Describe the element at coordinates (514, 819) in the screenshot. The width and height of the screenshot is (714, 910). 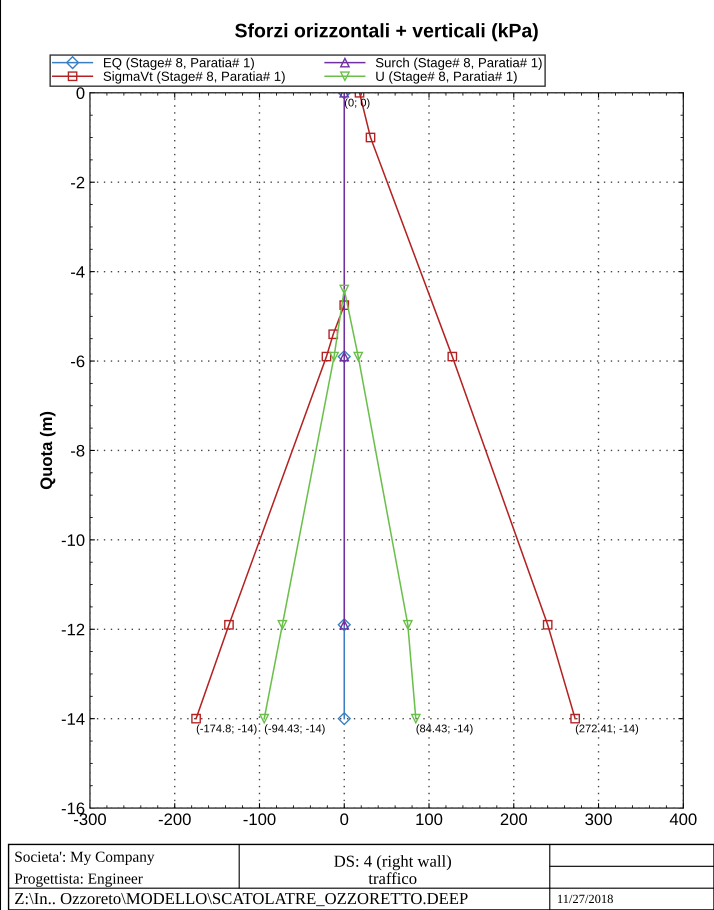
I see `x-tick-label: 200` at that location.